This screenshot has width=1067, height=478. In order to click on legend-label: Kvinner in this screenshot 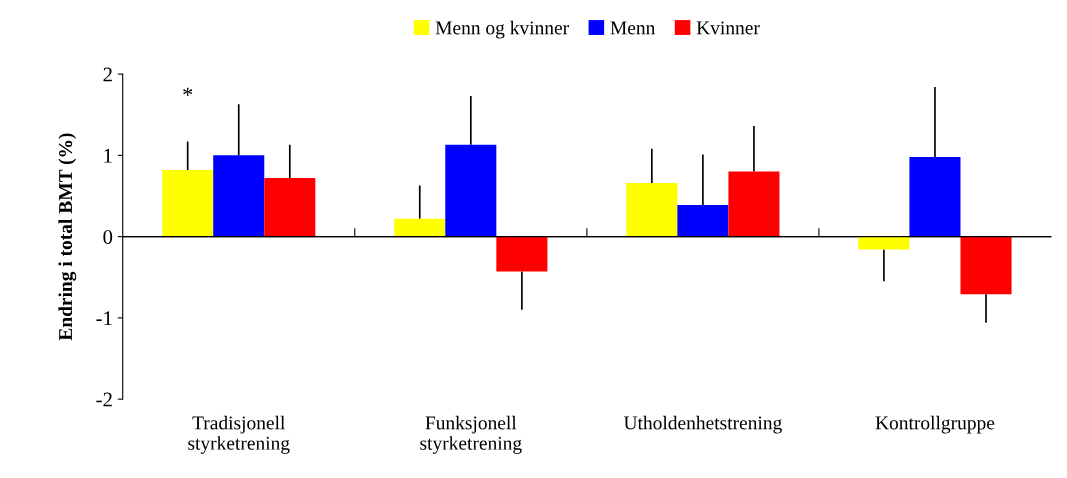, I will do `click(728, 28)`.